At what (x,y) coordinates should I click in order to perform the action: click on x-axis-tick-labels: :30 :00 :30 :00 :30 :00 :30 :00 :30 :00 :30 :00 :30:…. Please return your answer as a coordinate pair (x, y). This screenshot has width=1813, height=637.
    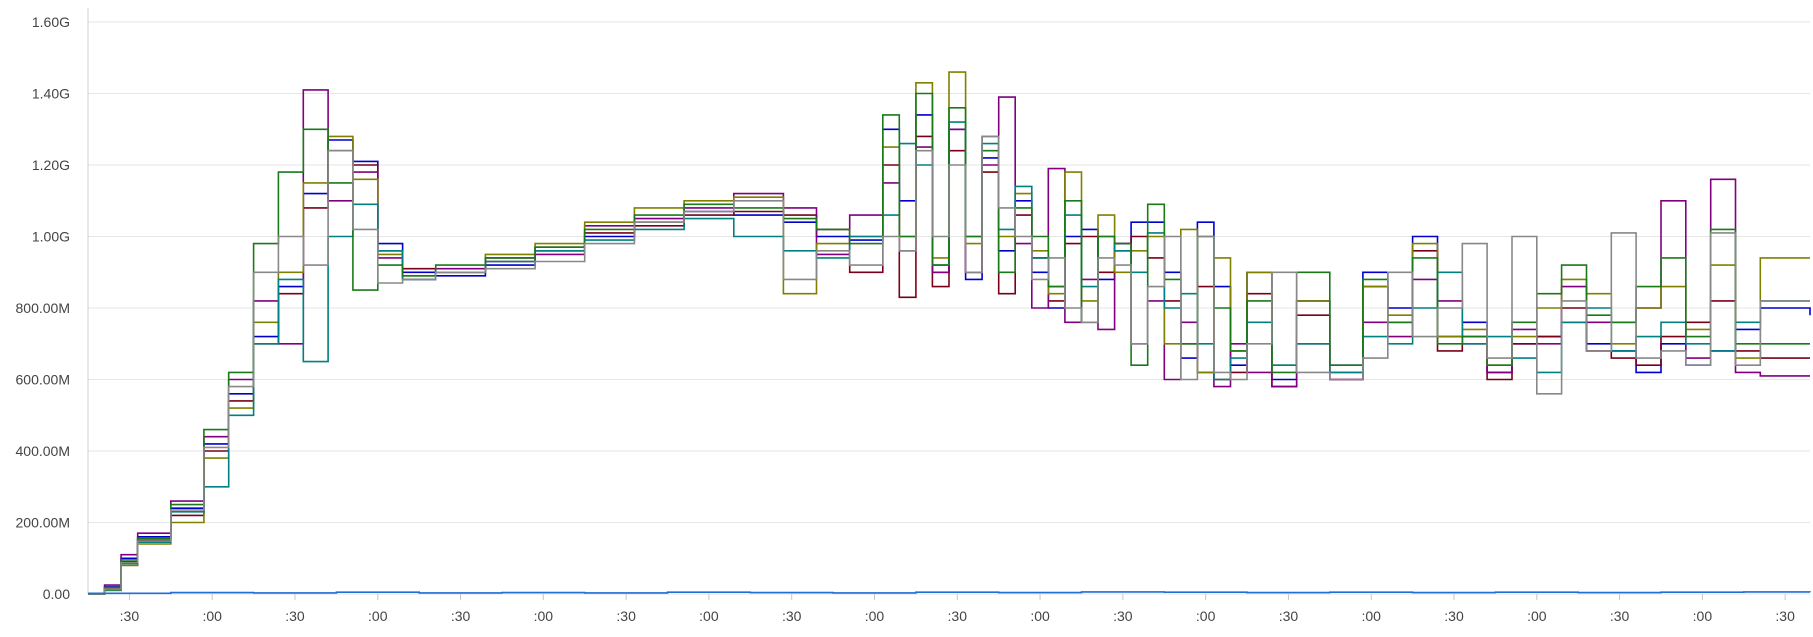
    Looking at the image, I should click on (957, 616).